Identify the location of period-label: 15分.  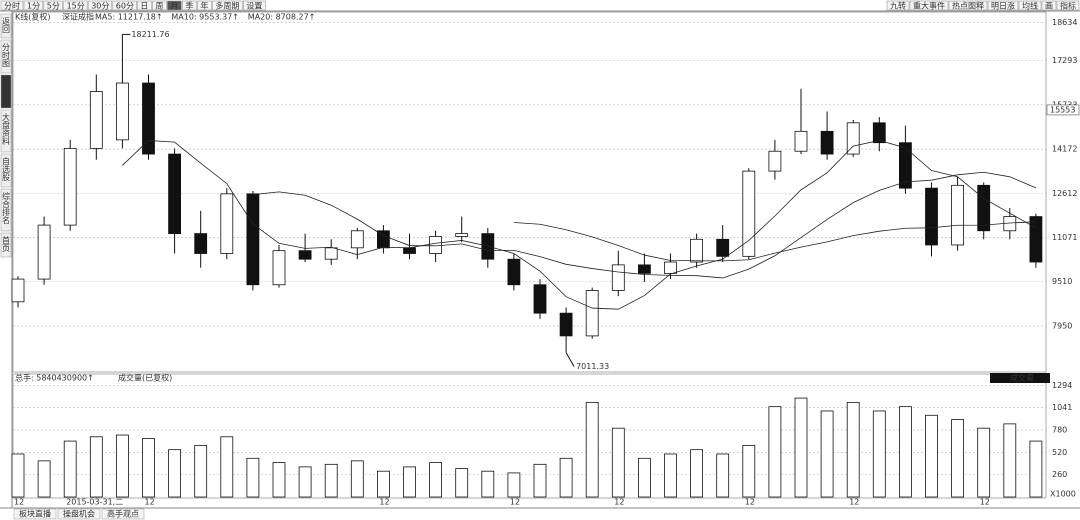
(76, 6).